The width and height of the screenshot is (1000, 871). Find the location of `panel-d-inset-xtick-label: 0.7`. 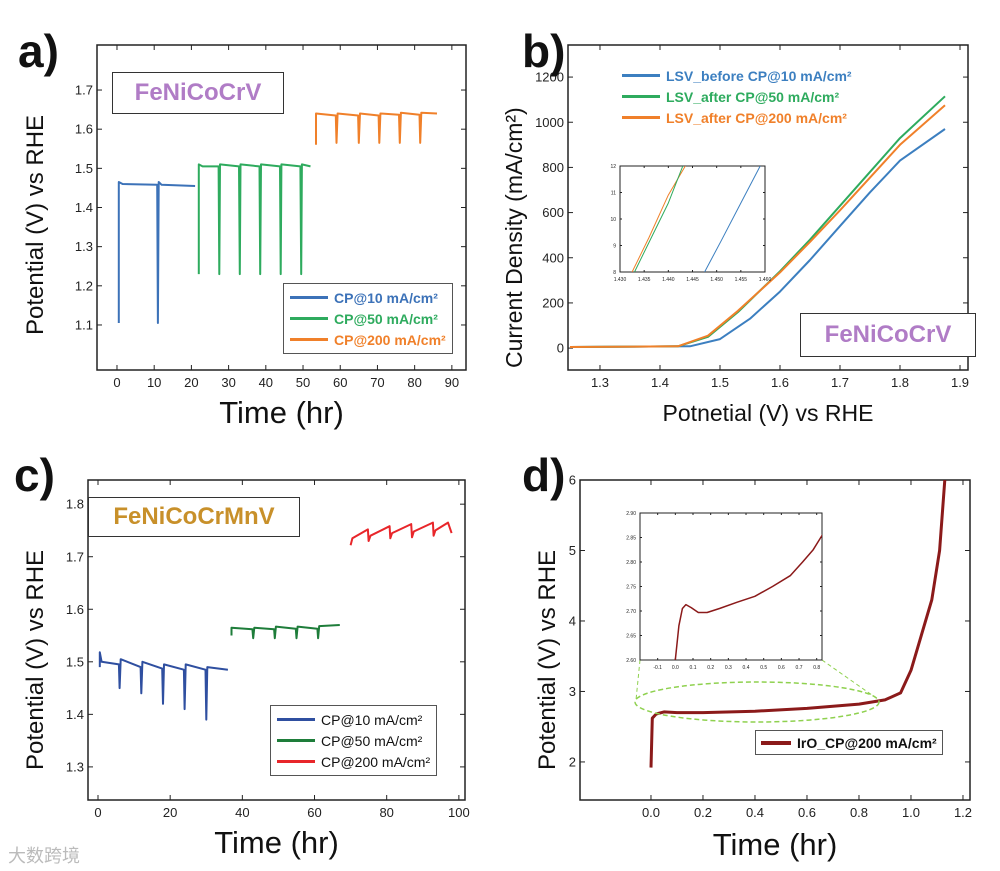

panel-d-inset-xtick-label: 0.7 is located at coordinates (799, 668).